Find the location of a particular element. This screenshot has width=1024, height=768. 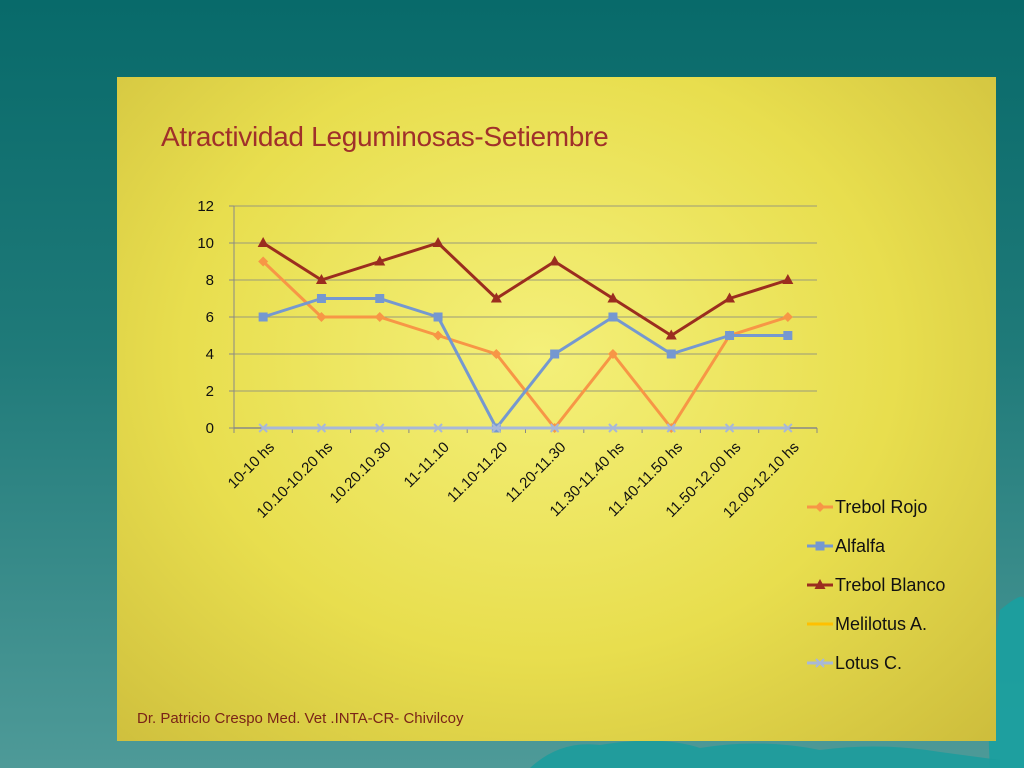

legend-label-trebol-blanco: Trebol Blanco is located at coordinates (890, 585).